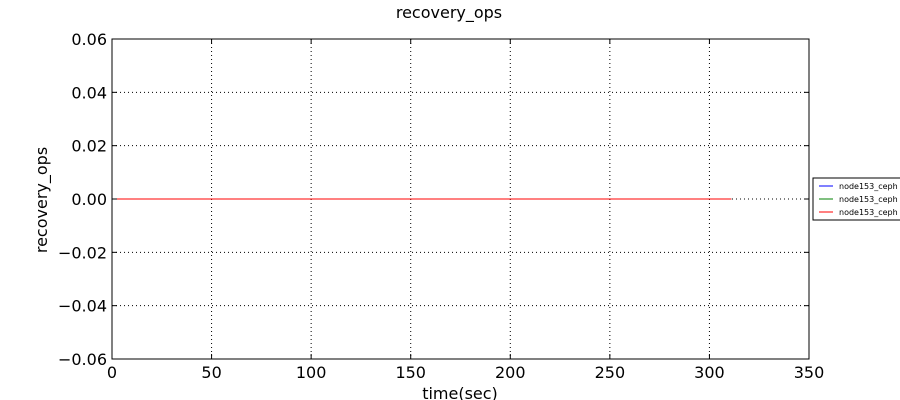 This screenshot has height=400, width=900. I want to click on x-tick-label: 50, so click(211, 372).